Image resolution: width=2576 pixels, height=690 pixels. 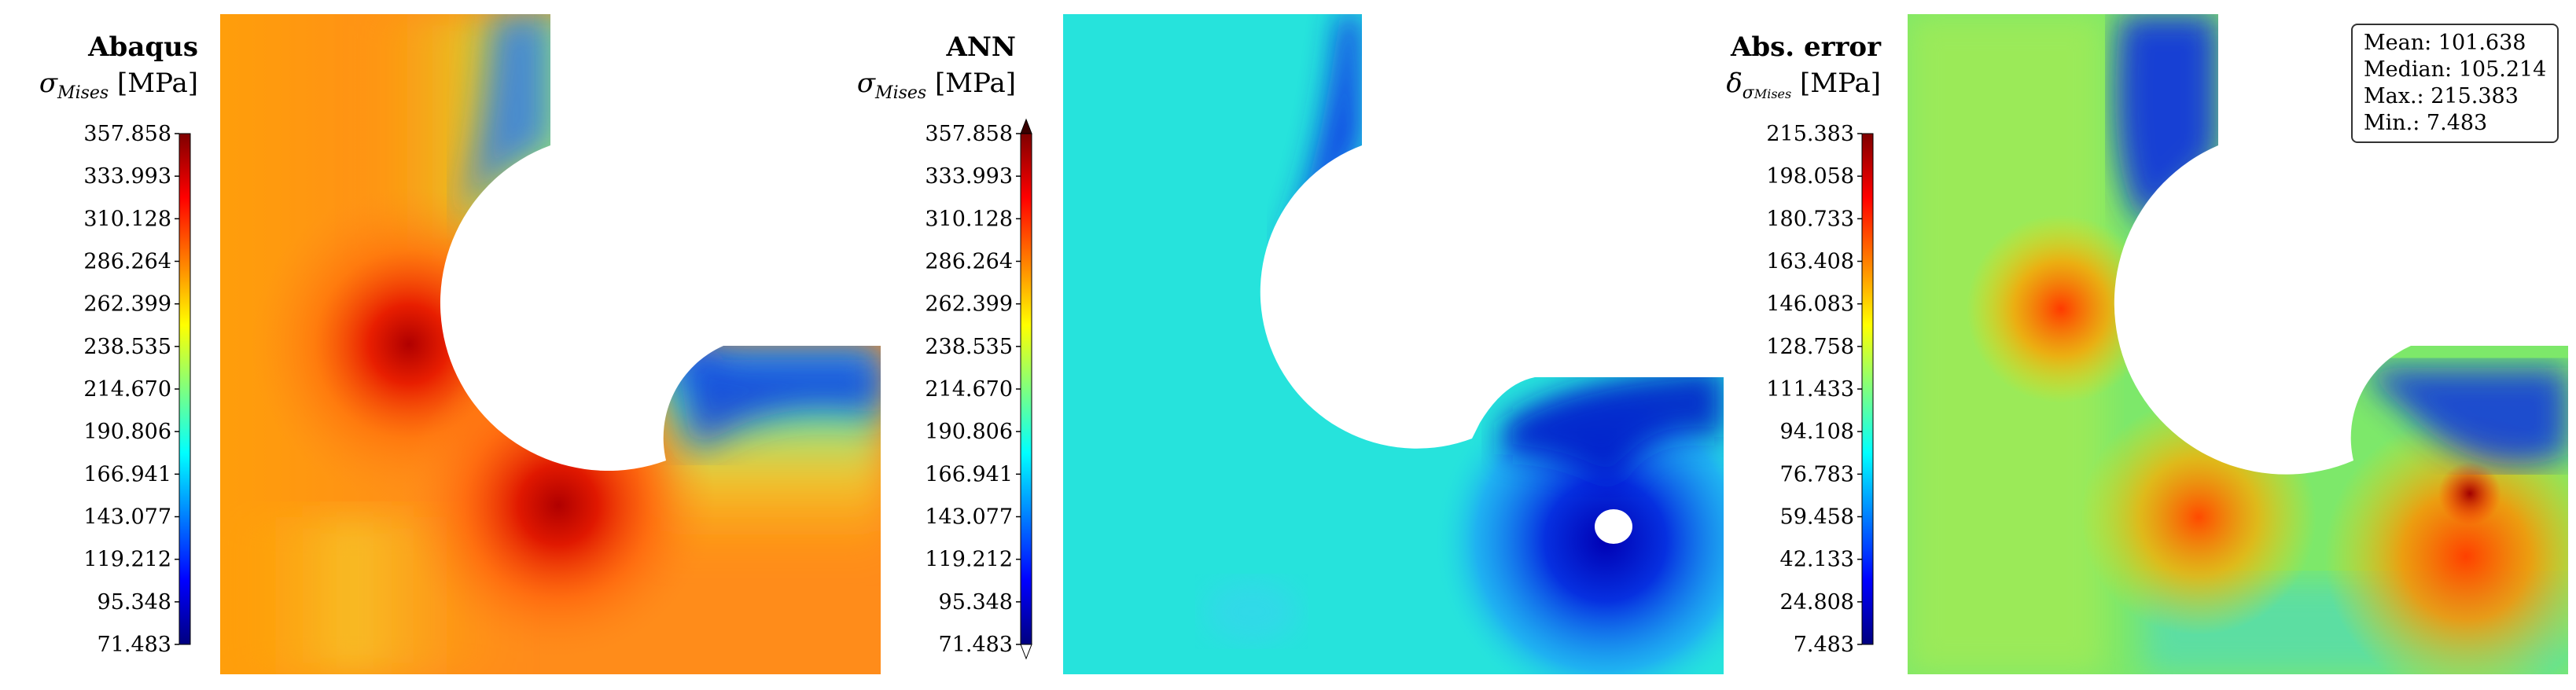 I want to click on colorbar-extend-max, so click(x=1026, y=126).